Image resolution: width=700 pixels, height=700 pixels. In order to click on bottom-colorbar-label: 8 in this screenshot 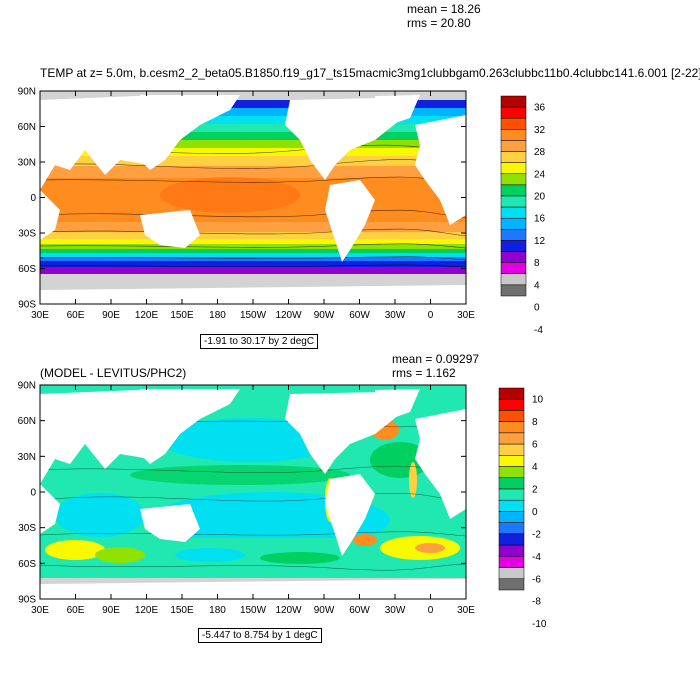, I will do `click(535, 422)`.